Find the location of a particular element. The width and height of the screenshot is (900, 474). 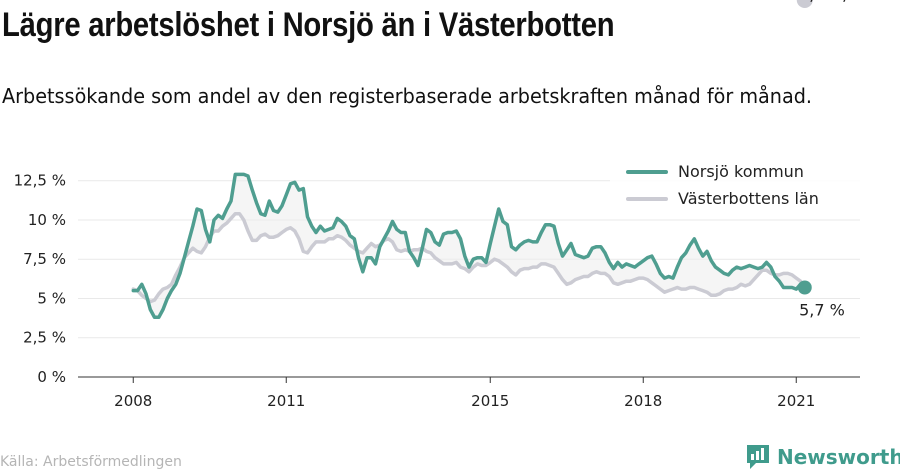

x-tick-label: 2018 is located at coordinates (643, 401).